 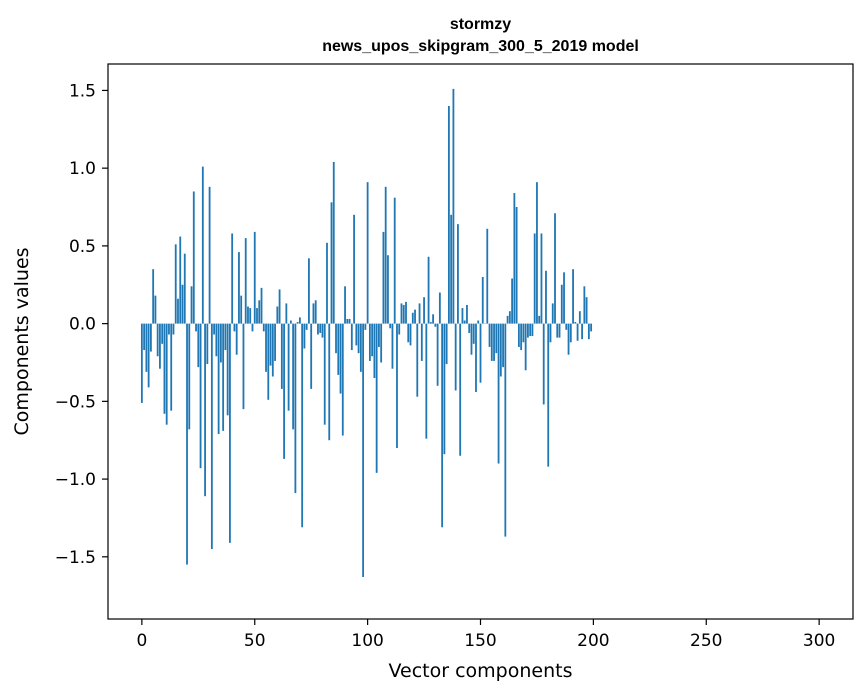 I want to click on y-axis-ticks: −1.5 −1.0 −0.5 0.0 0.5 1.0 1.5, so click(x=81, y=324).